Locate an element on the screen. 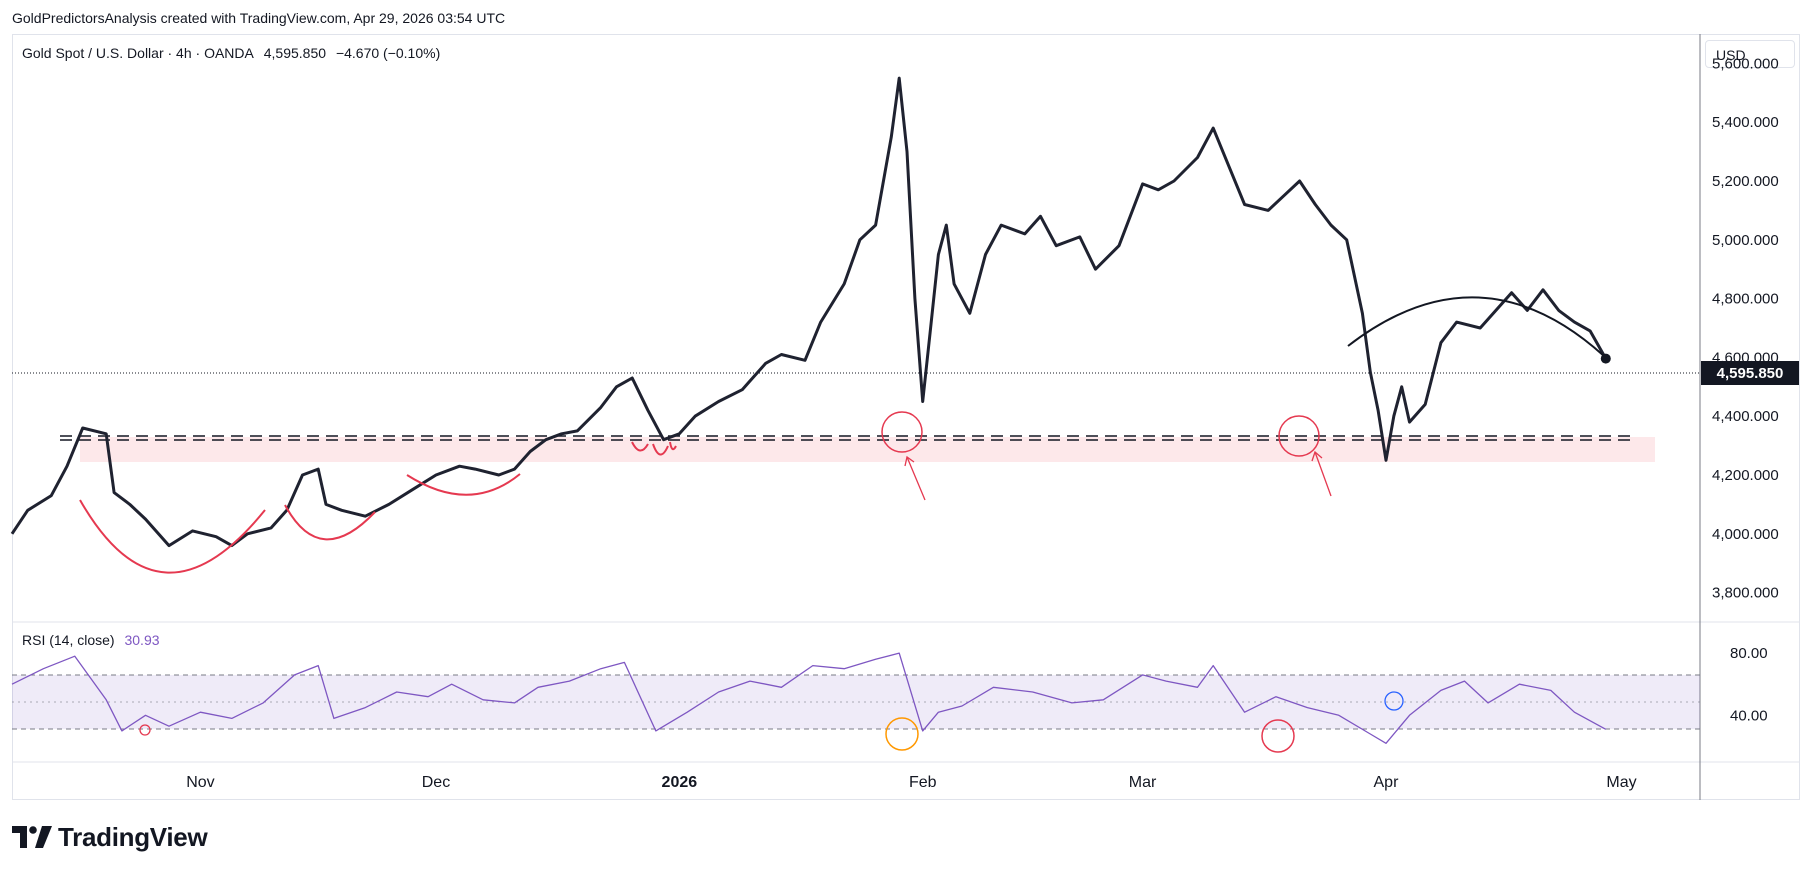  currency-button: USD is located at coordinates (1750, 54).